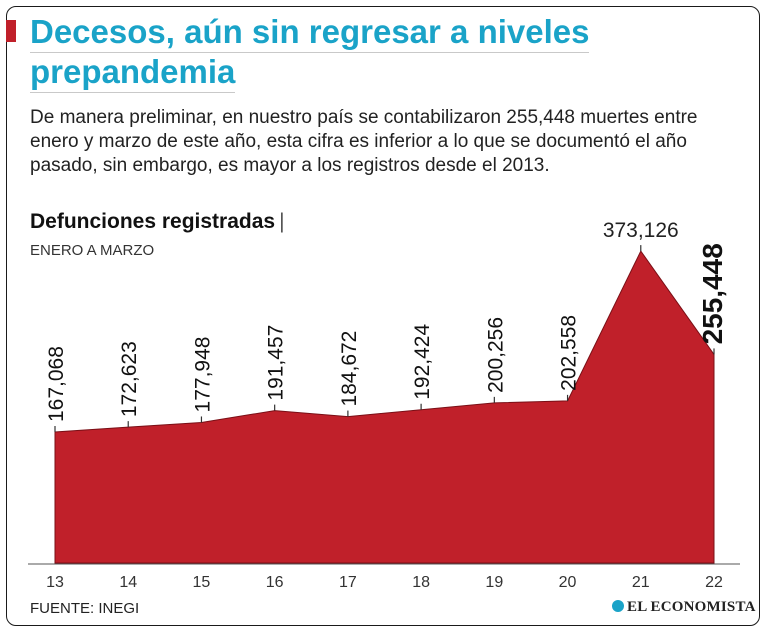 The image size is (768, 634). Describe the element at coordinates (714, 582) in the screenshot. I see `x-tick-label: 22` at that location.